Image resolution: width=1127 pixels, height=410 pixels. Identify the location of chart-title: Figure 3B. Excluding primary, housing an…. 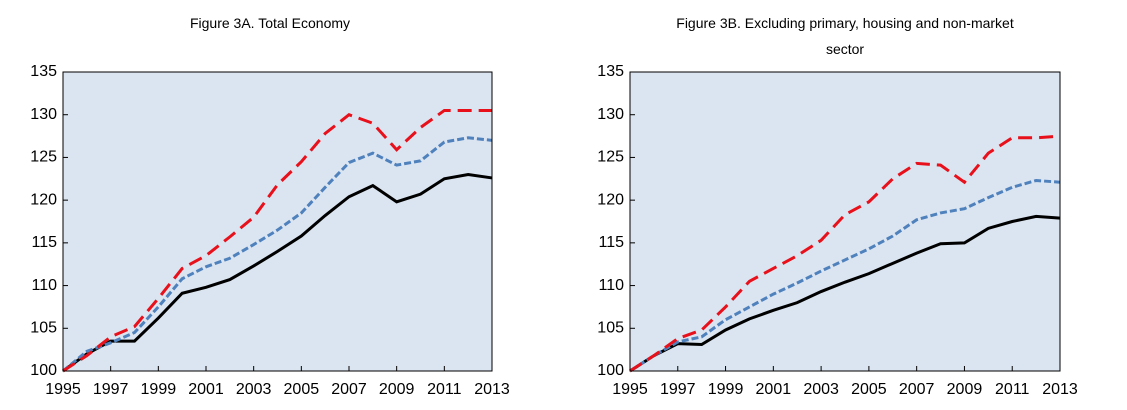
(845, 36).